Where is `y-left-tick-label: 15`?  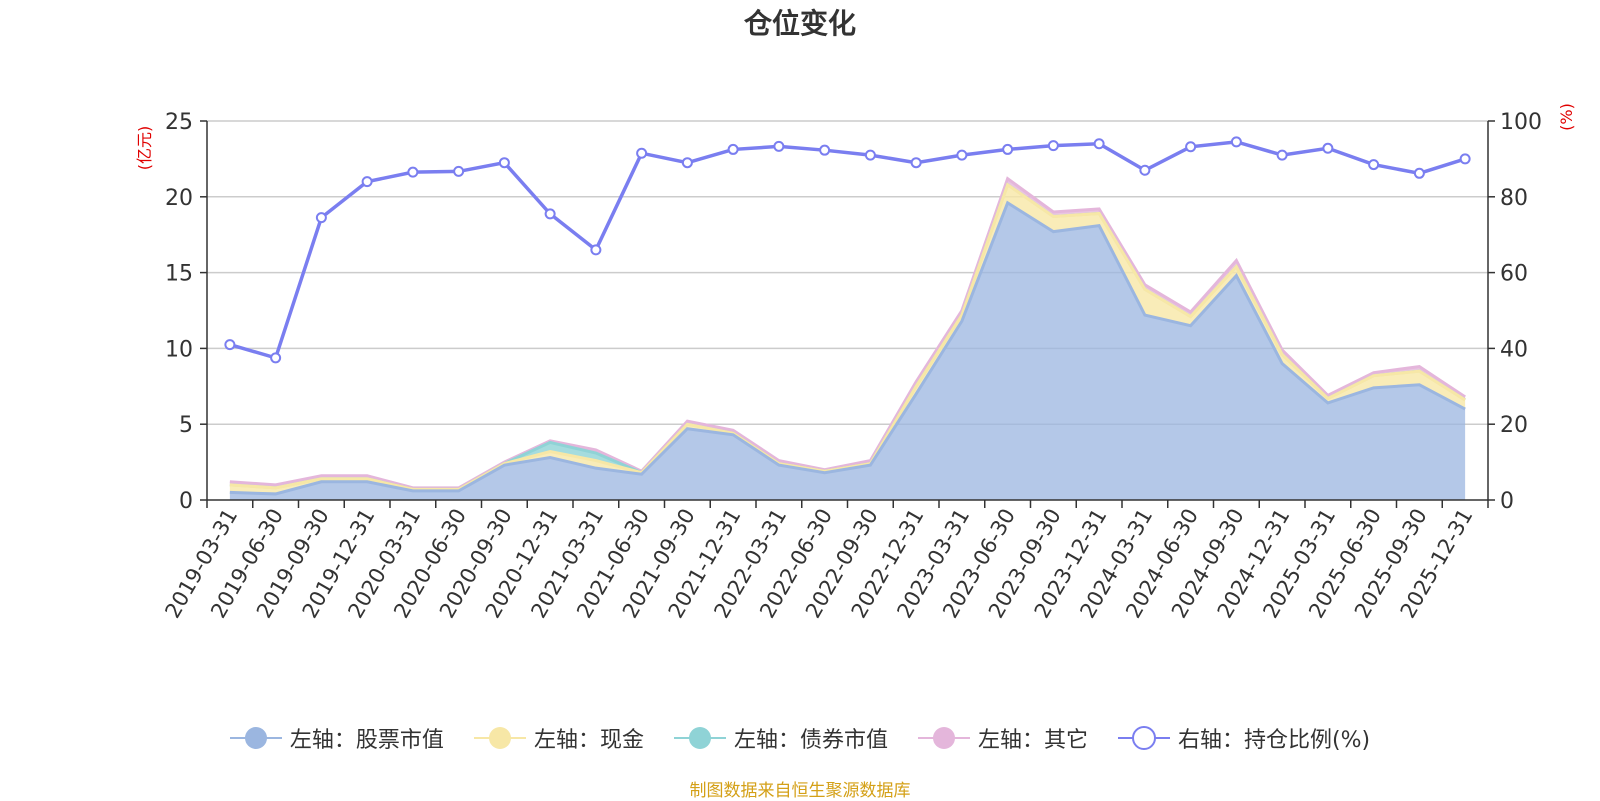 y-left-tick-label: 15 is located at coordinates (179, 274).